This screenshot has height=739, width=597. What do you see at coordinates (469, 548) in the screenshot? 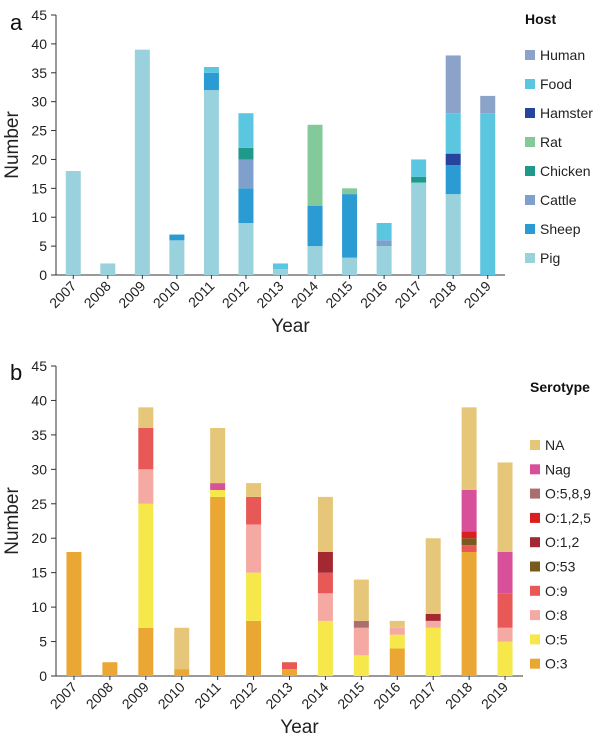
I see `bar-segment-o-9-2018` at bounding box center [469, 548].